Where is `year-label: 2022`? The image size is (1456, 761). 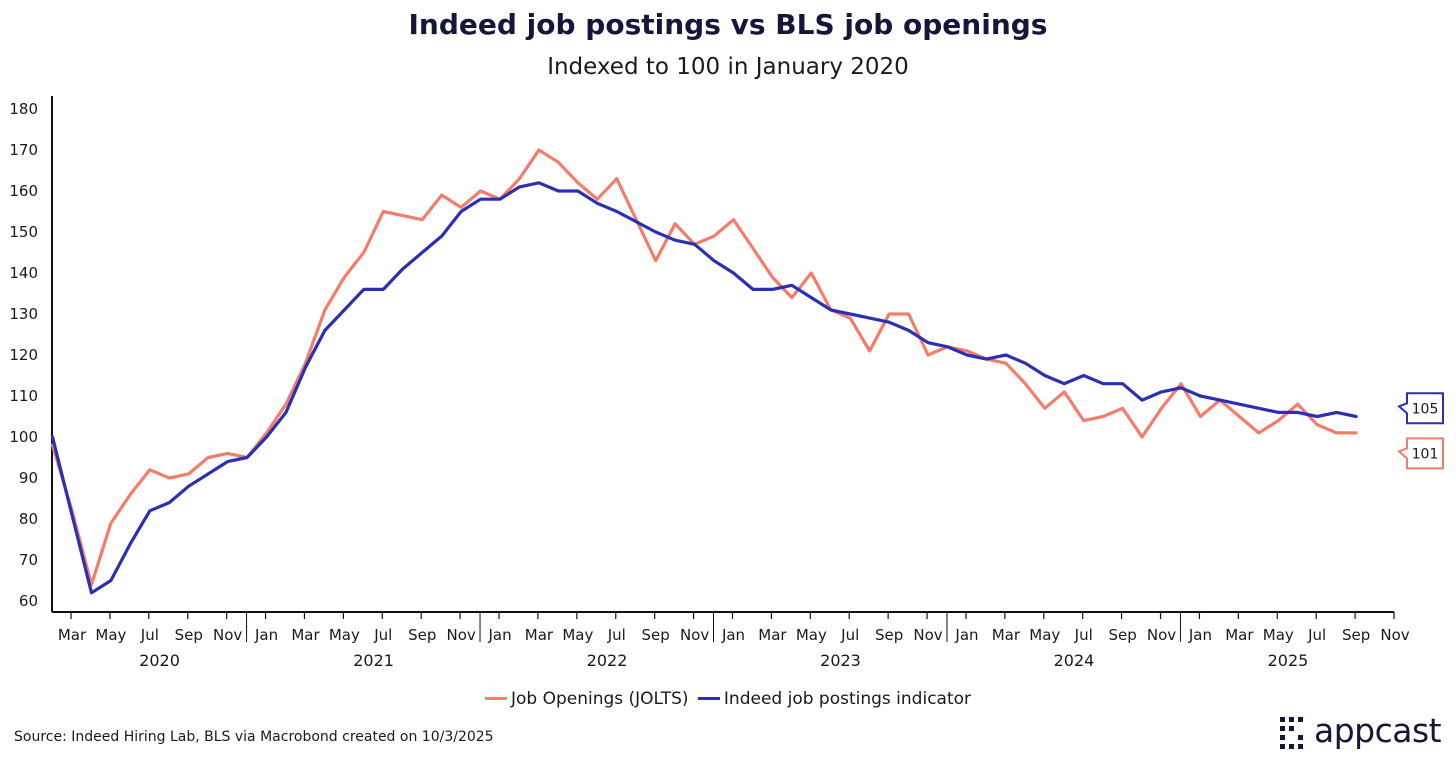 year-label: 2022 is located at coordinates (607, 660).